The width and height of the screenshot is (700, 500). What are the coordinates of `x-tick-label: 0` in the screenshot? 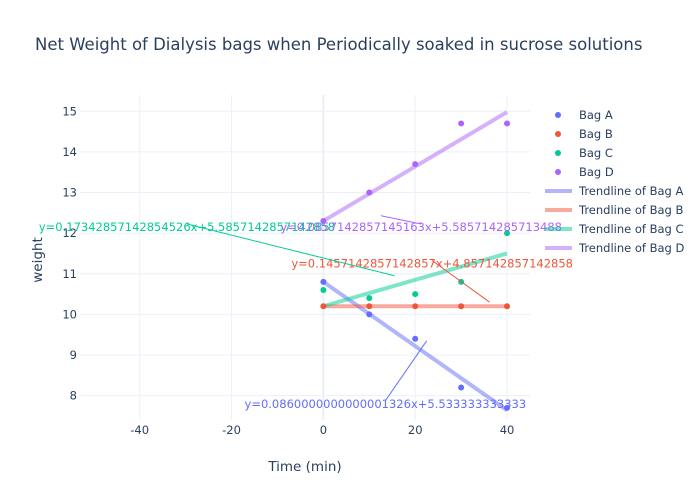 It's located at (323, 430).